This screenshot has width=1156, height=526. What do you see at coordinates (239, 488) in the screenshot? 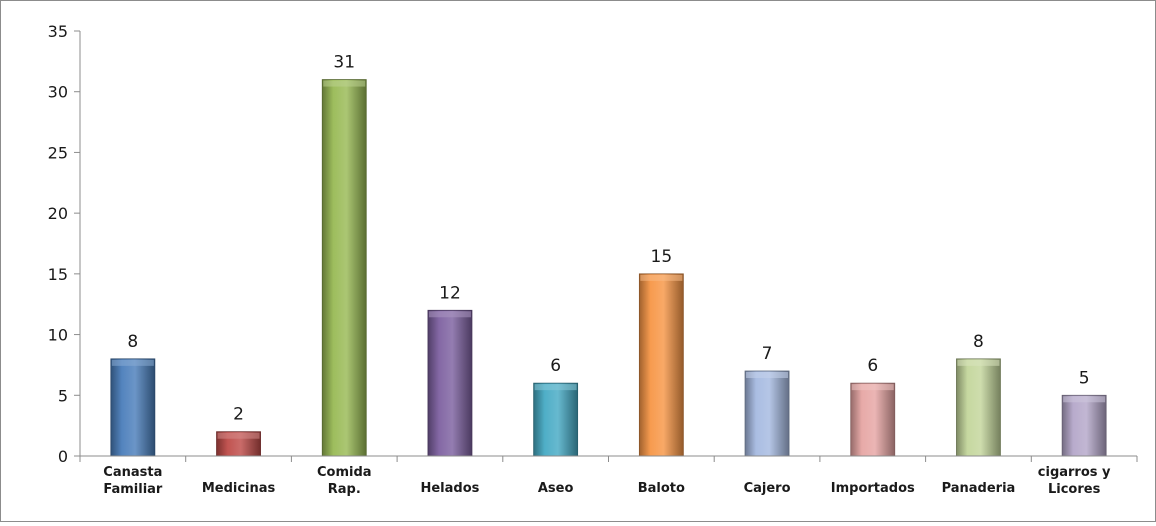
I see `x-tick-label: Medicinas` at bounding box center [239, 488].